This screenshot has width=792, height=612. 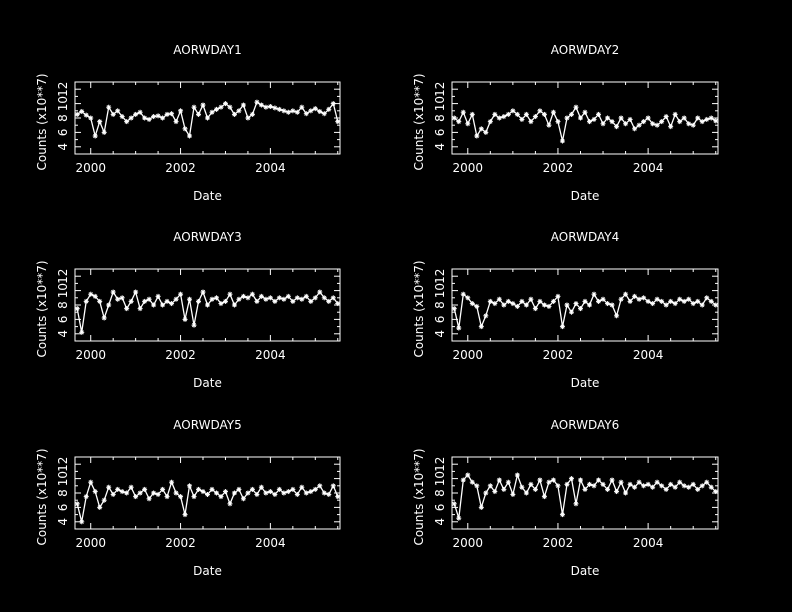 I want to click on chart-title: AORWDAY6, so click(x=585, y=425).